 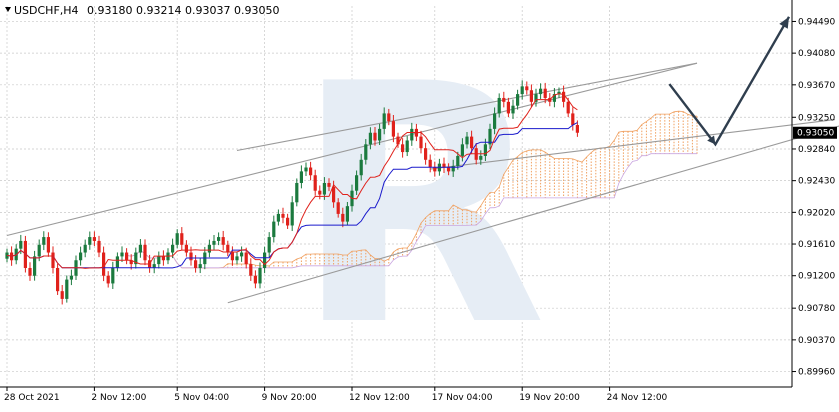 What do you see at coordinates (816, 22) in the screenshot?
I see `y-tick-label: 0.94490` at bounding box center [816, 22].